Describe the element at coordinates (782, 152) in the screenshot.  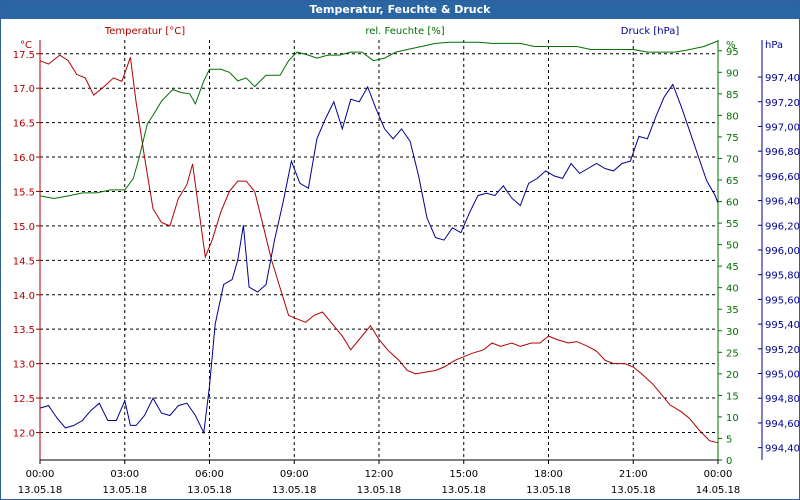
I see `pressure-tick-label: 996,80` at that location.